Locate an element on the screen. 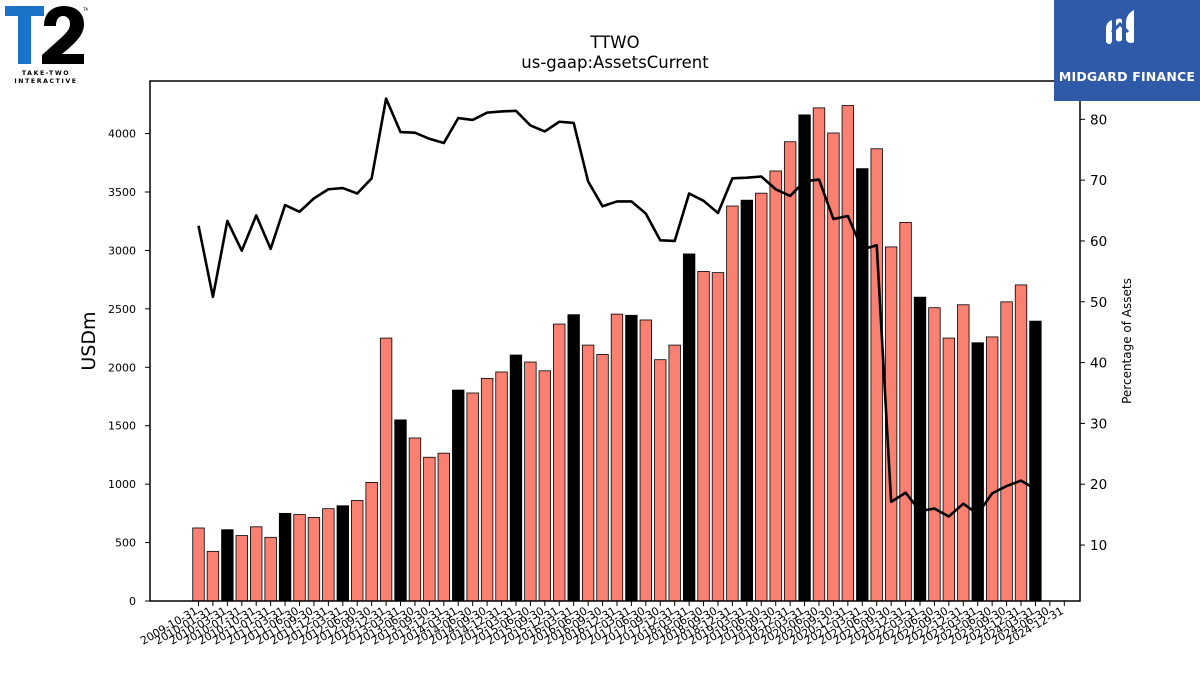  y-axis-label: USDm is located at coordinates (89, 340).